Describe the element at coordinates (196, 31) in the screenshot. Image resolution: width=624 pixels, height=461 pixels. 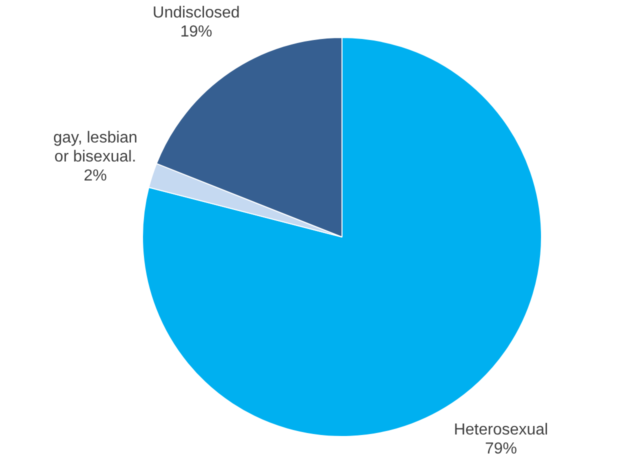
I see `data-label: 19%` at that location.